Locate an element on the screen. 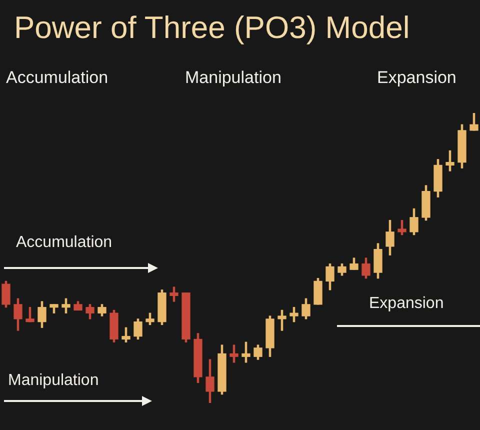  text: Accumulation is located at coordinates (57, 78).